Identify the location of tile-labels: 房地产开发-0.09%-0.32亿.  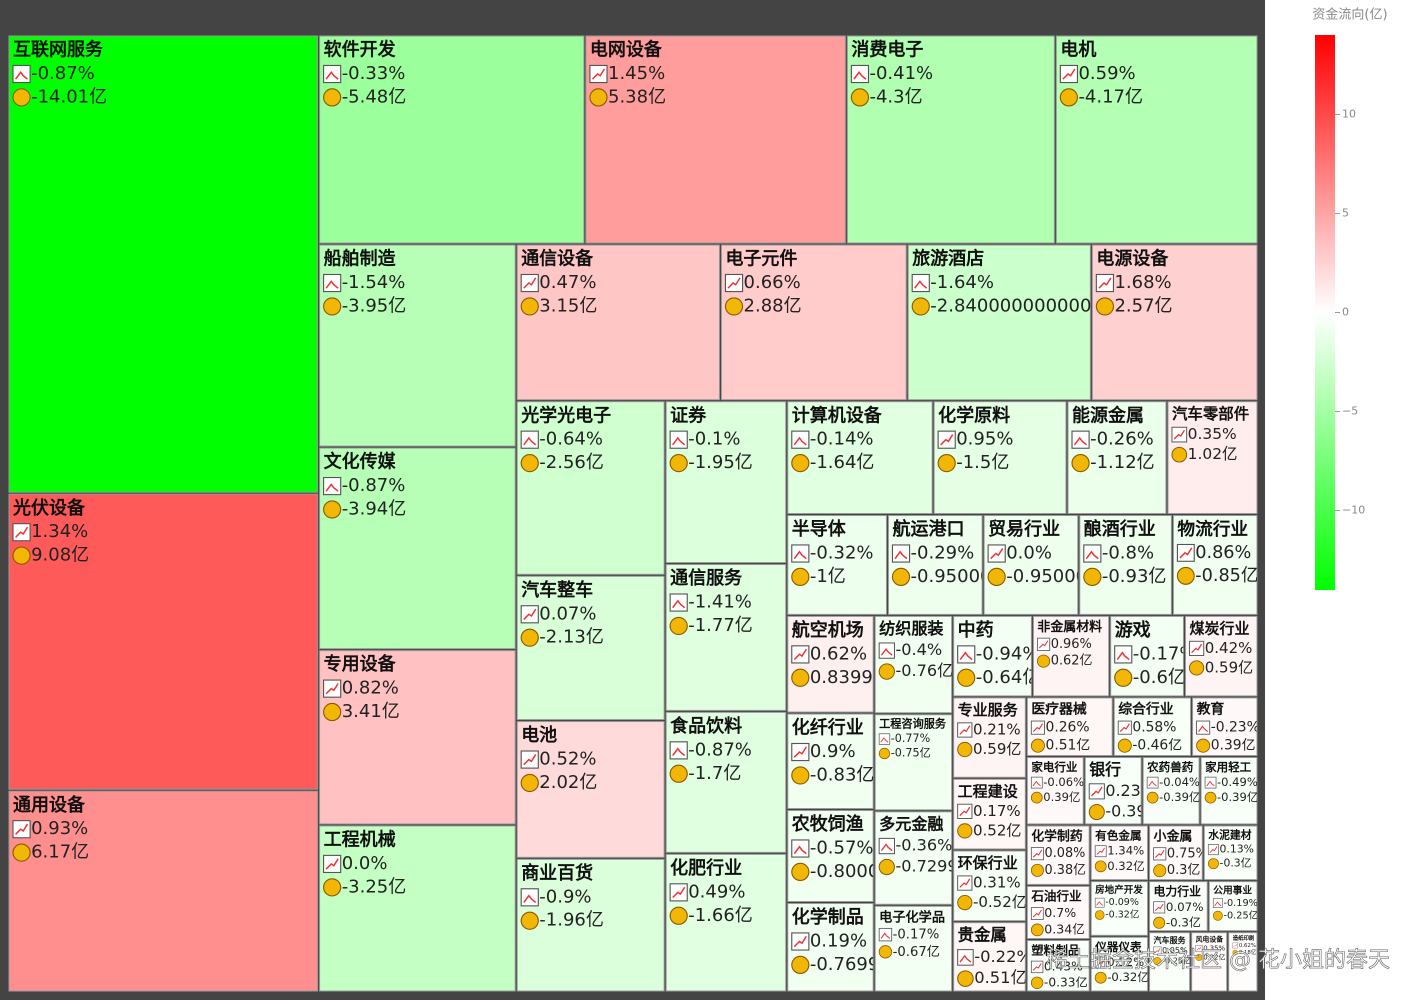
(1118, 902).